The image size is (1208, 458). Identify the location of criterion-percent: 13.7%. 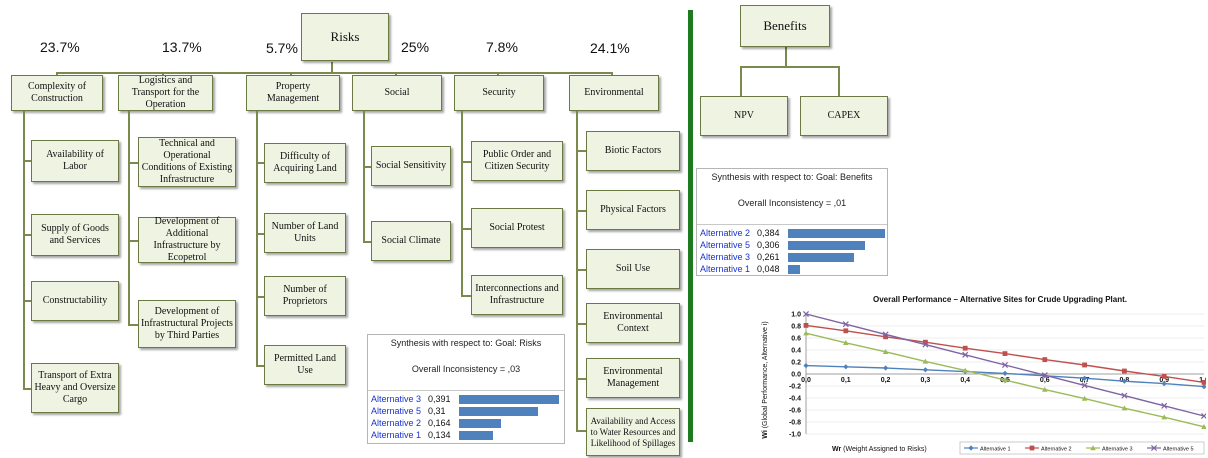
(182, 47).